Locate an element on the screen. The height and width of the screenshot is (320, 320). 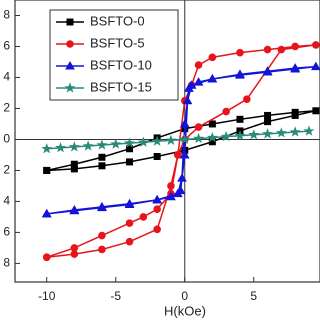
x-tick-label: 0 is located at coordinates (184, 296).